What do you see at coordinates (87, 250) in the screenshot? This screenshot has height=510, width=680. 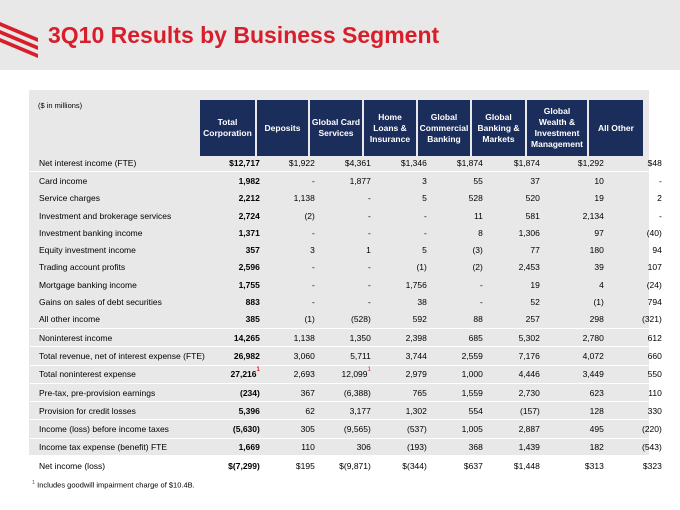 I see `row-label: Equity investment income` at bounding box center [87, 250].